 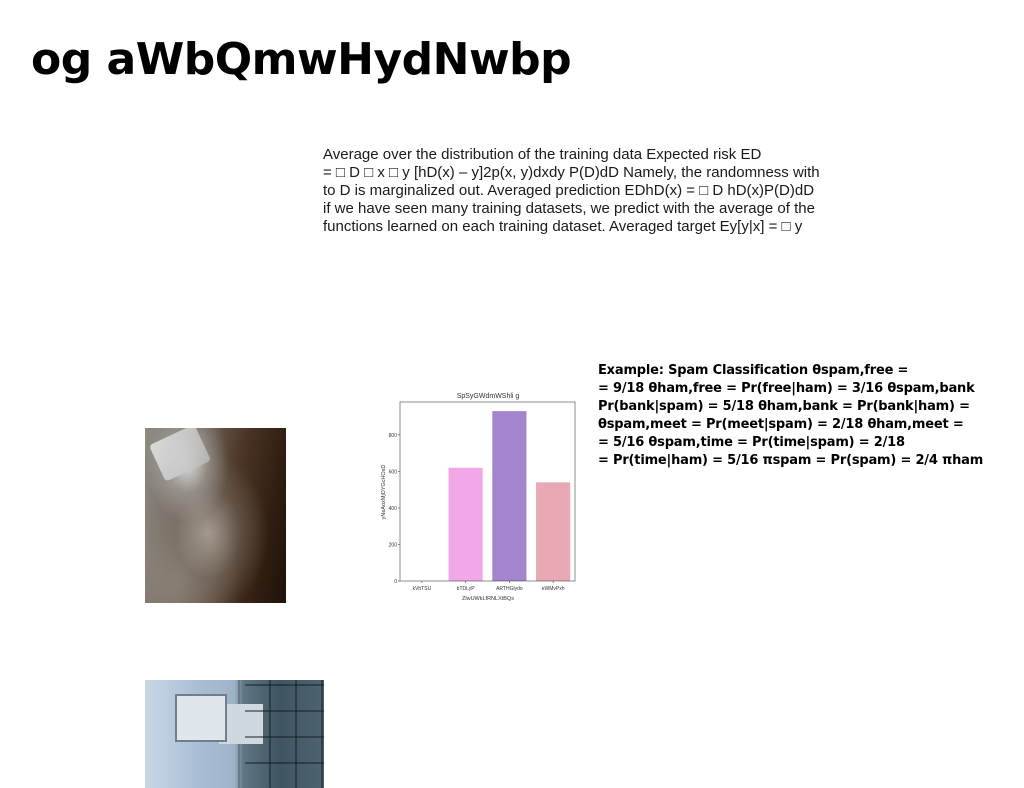 I want to click on y-tick-label-3: 600, so click(x=393, y=472).